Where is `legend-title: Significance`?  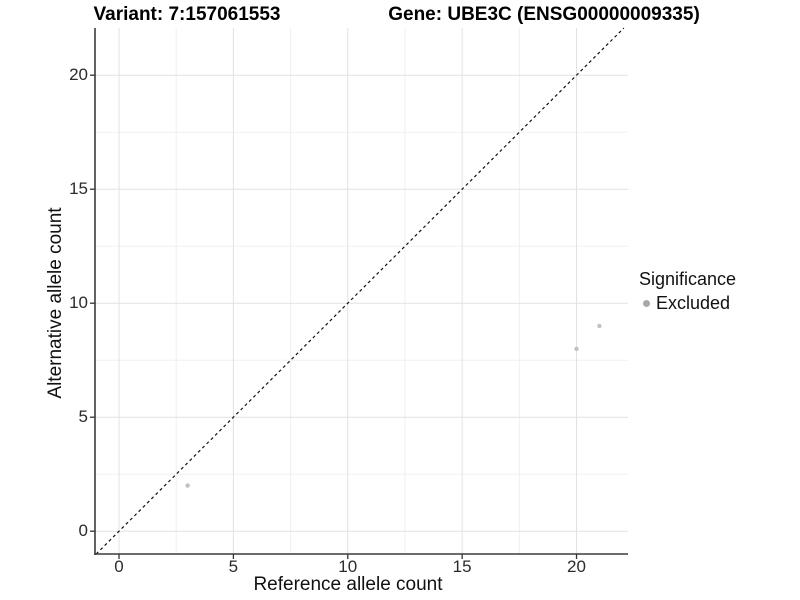
legend-title: Significance is located at coordinates (688, 279).